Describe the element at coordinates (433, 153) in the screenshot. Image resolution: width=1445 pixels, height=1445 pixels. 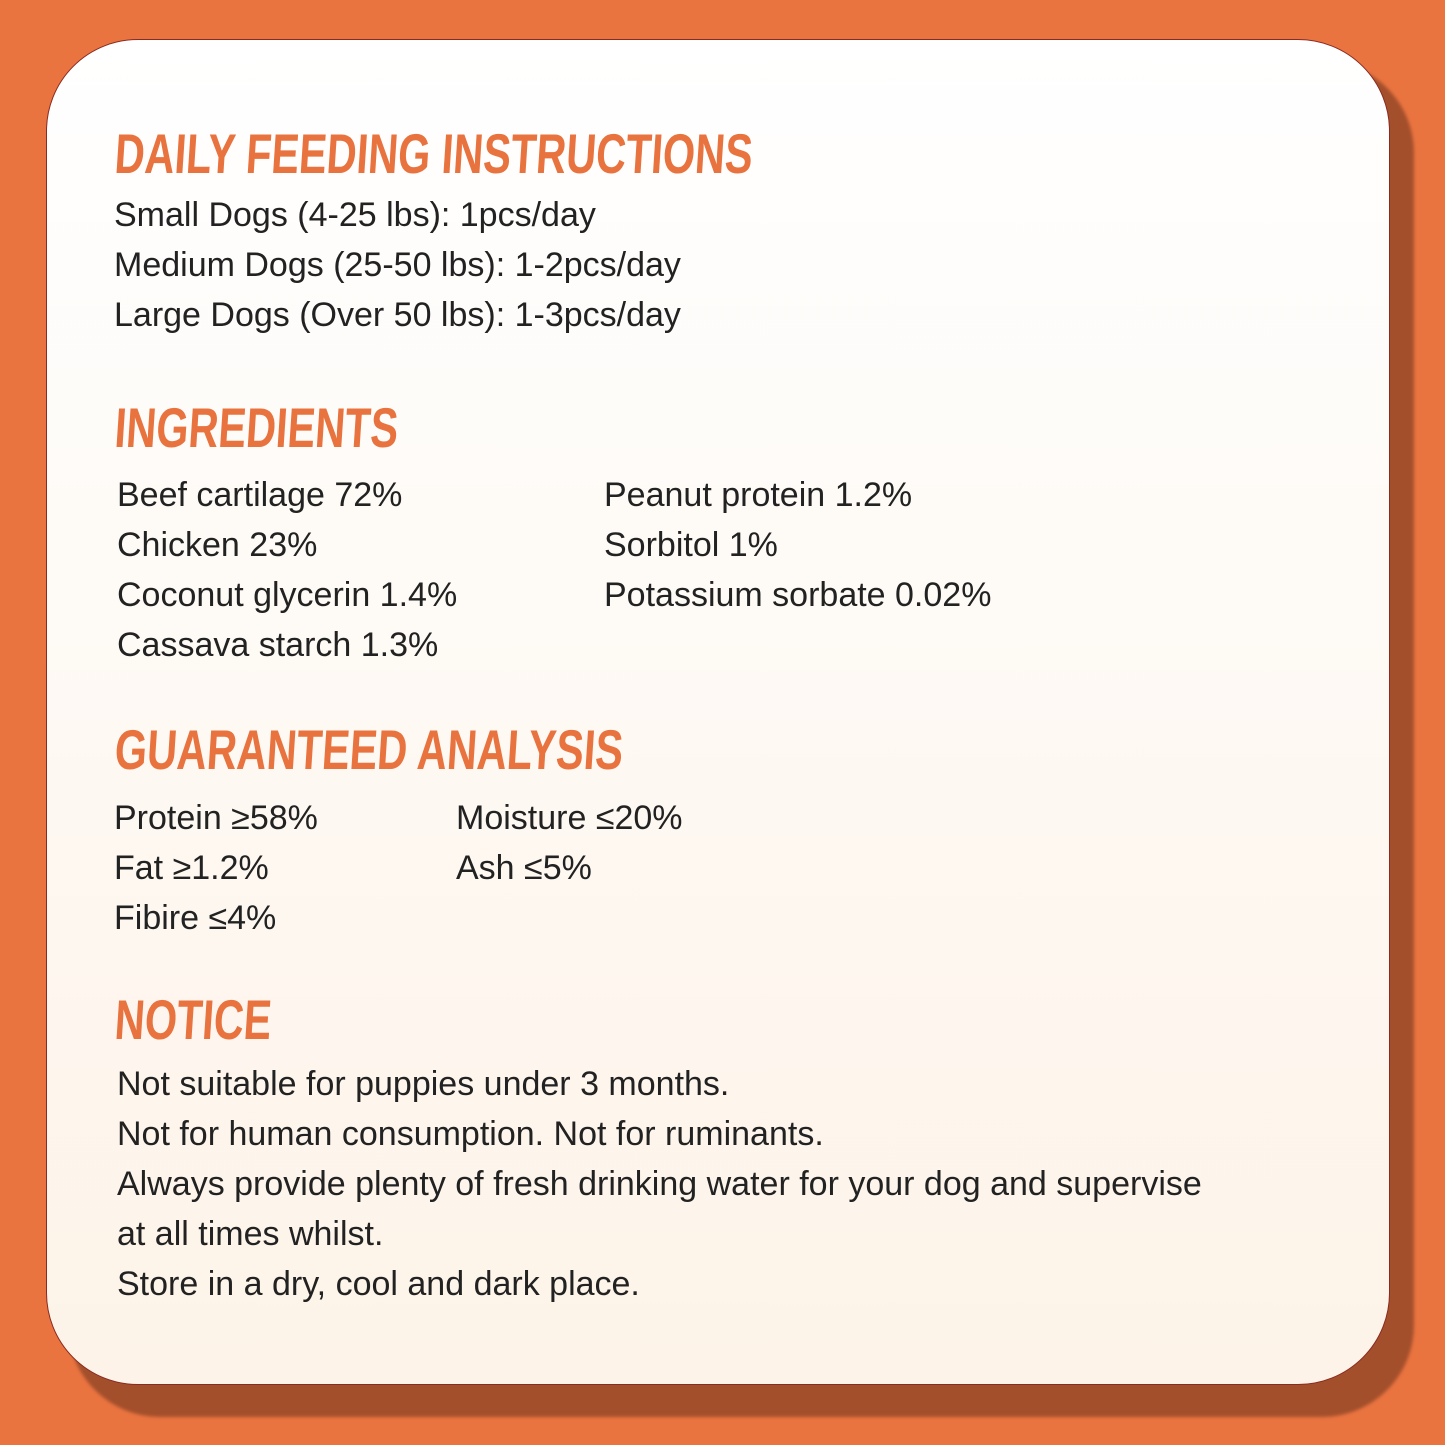
I see `feeding-heading: DAILY FEEDING INSTRUCTIONS` at that location.